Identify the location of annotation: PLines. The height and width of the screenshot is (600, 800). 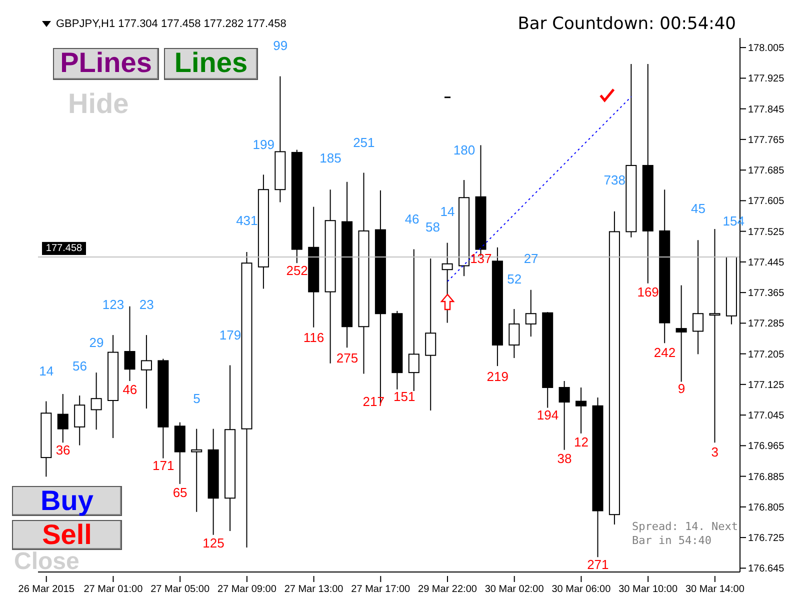
(106, 63).